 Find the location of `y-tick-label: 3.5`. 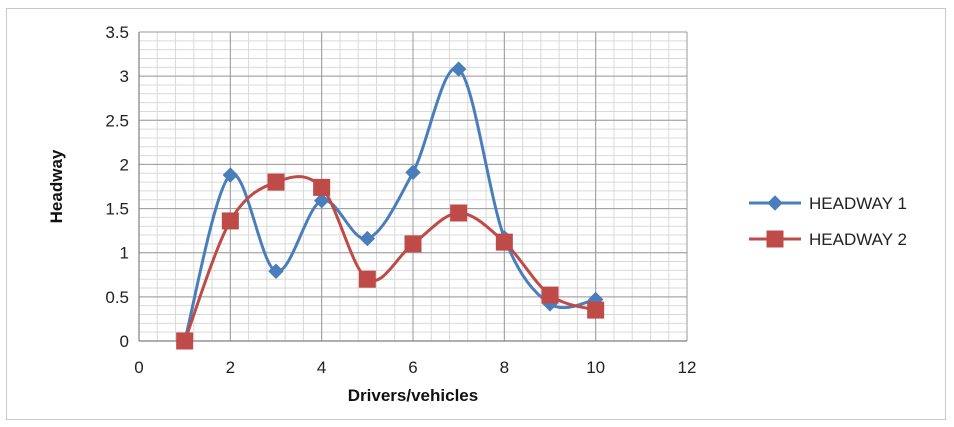

y-tick-label: 3.5 is located at coordinates (117, 32).